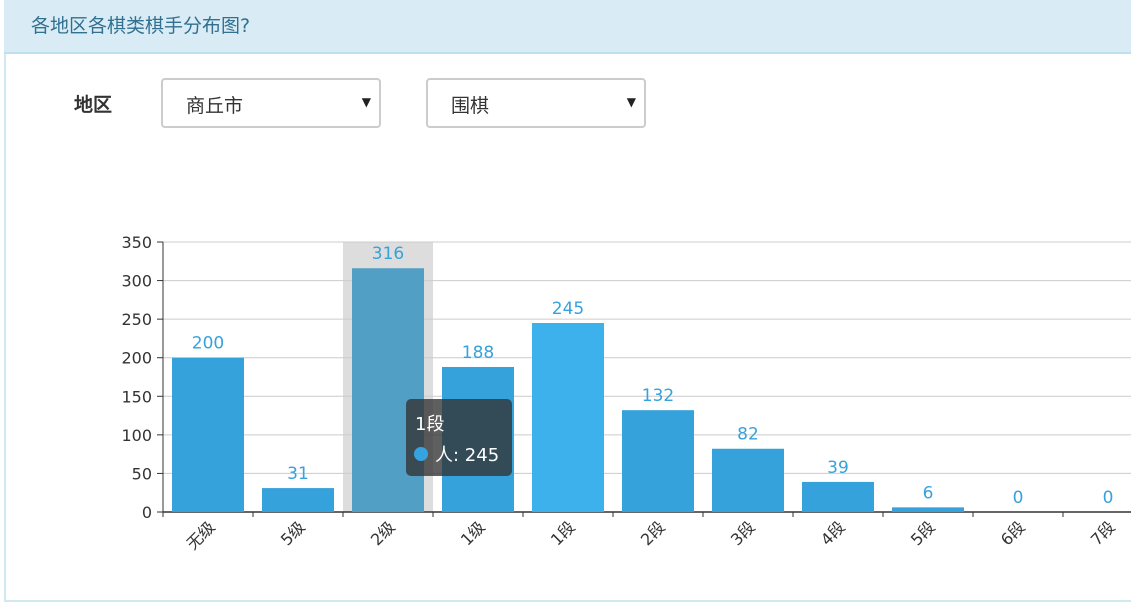  Describe the element at coordinates (536, 103) in the screenshot. I see `game-type-select: 围棋 ▼` at that location.